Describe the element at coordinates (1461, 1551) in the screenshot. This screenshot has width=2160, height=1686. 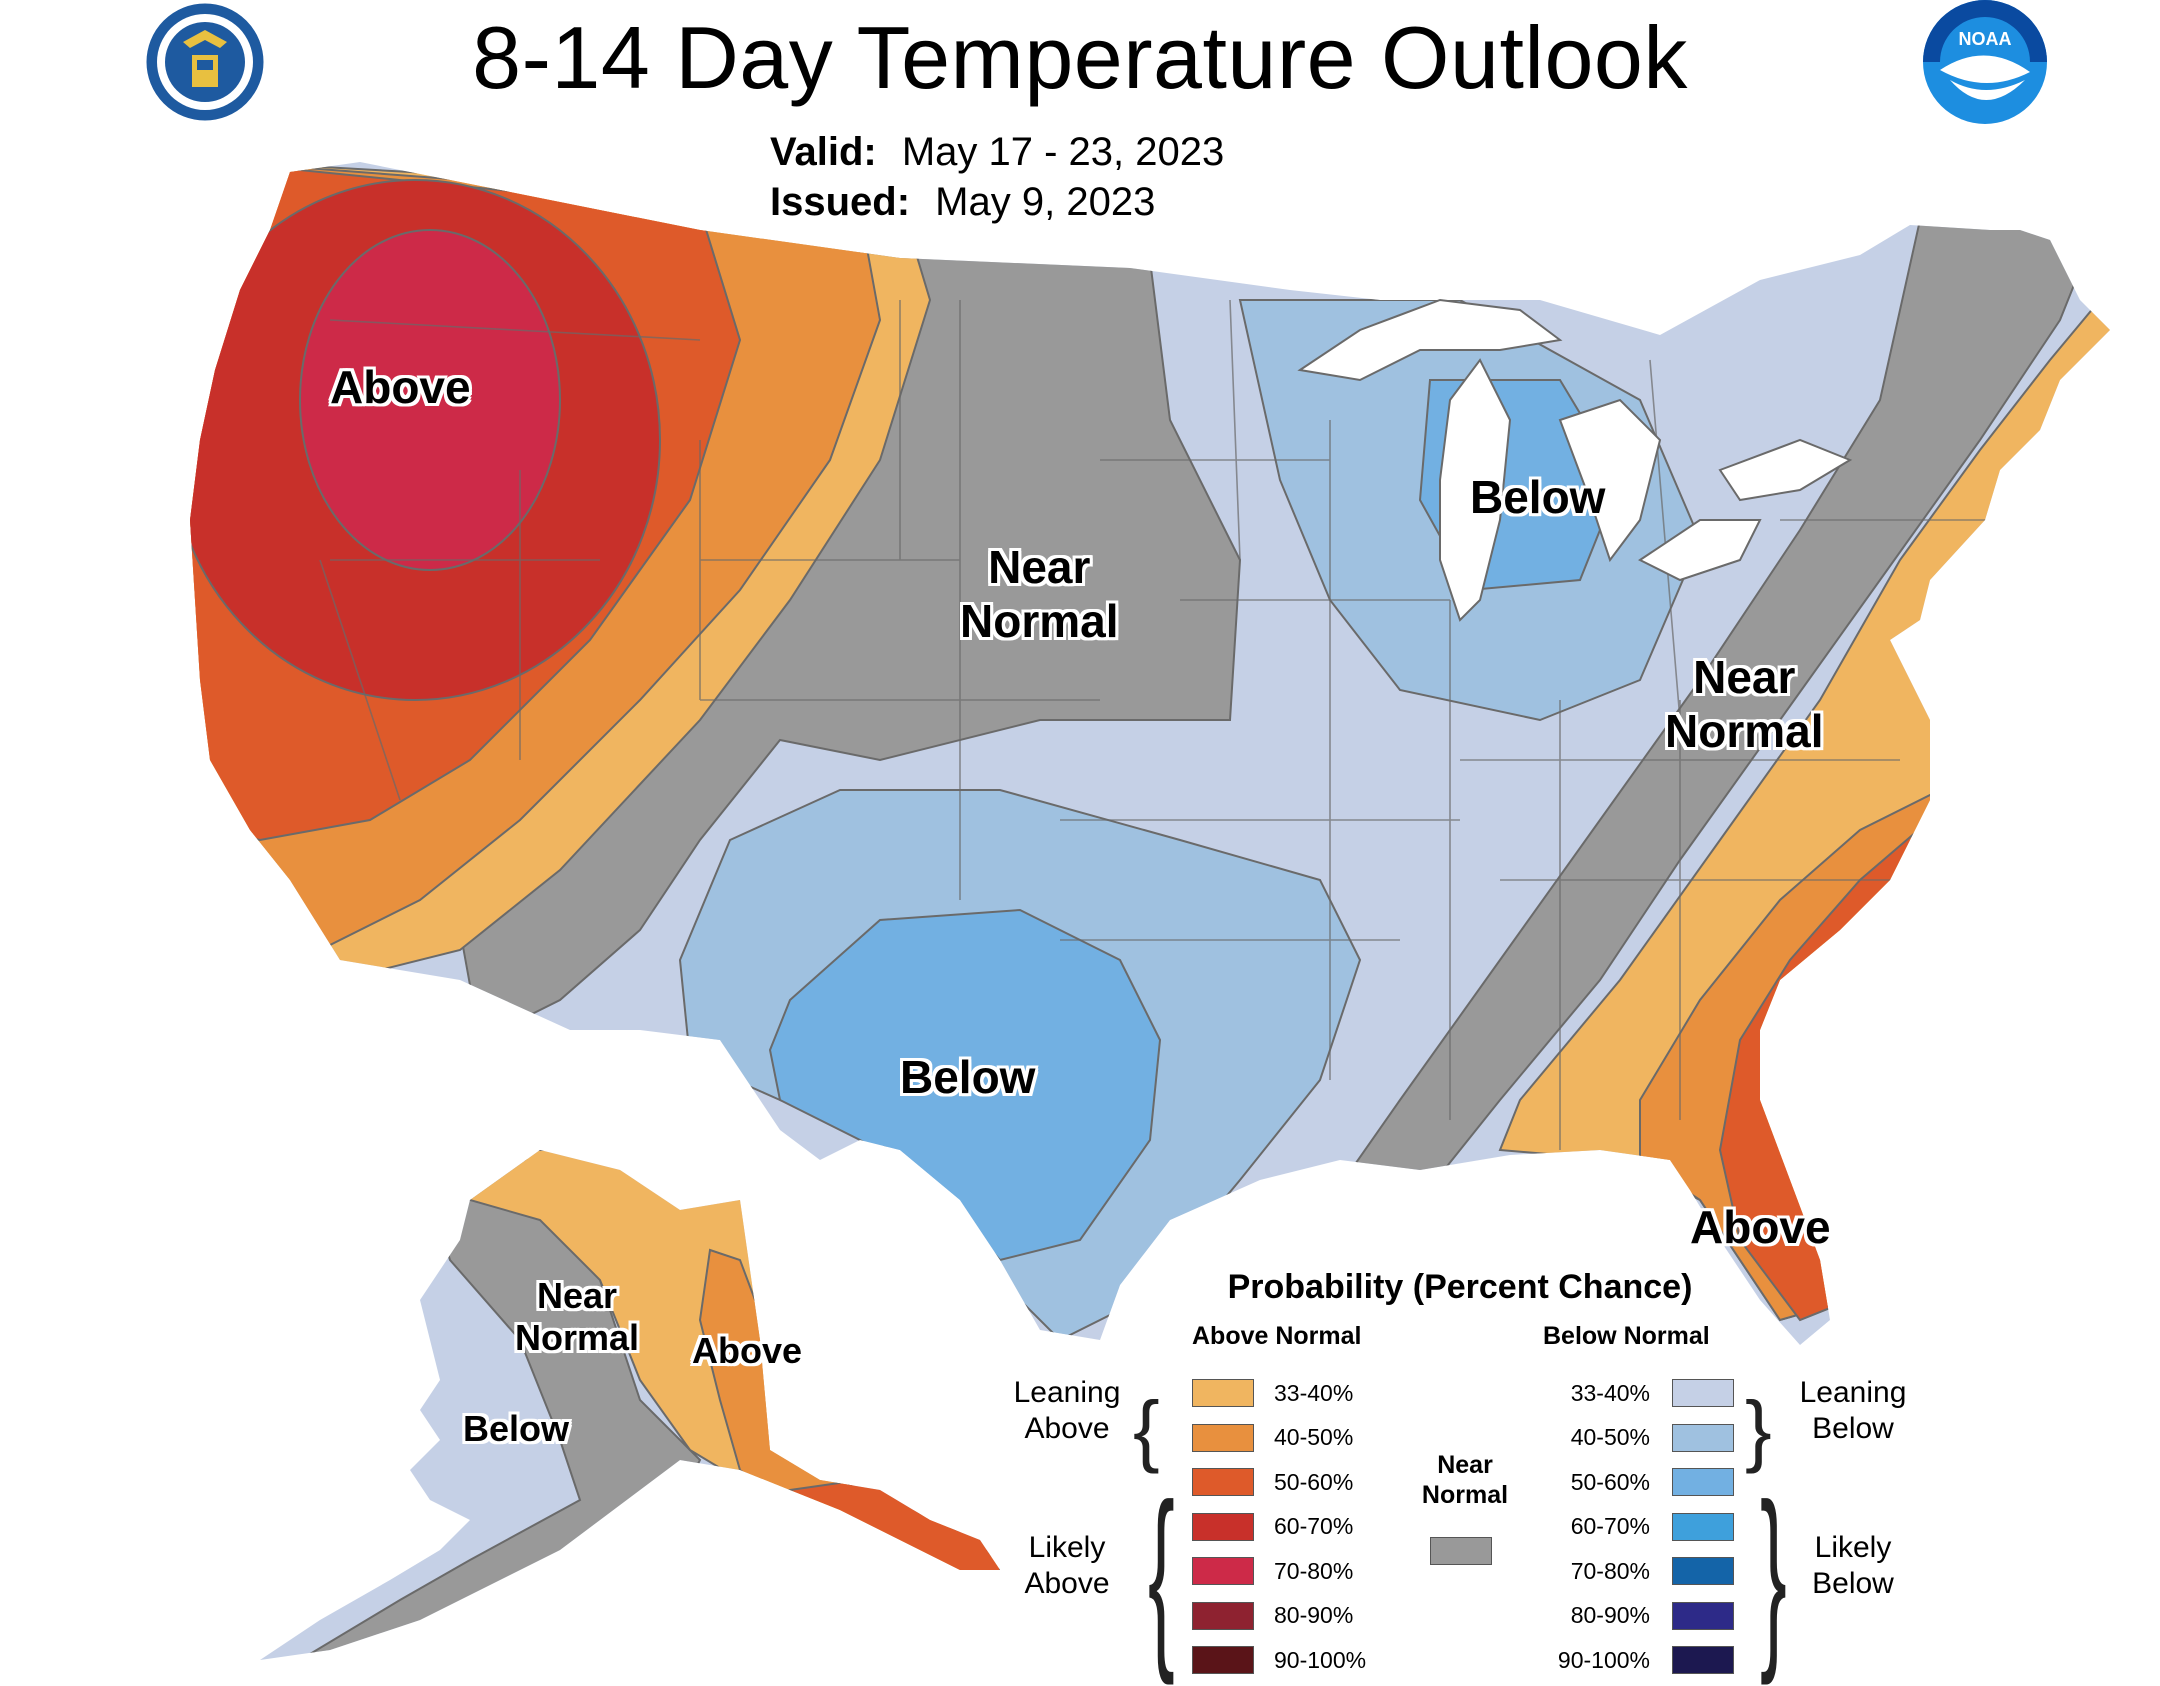
I see `legend-near-normal-swatch` at that location.